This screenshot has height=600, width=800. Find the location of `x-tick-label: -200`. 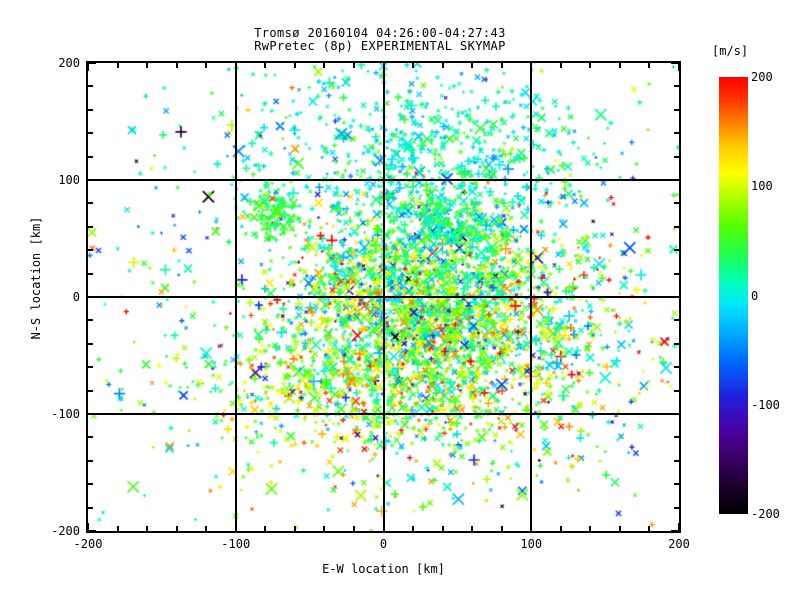

x-tick-label: -200 is located at coordinates (88, 544).